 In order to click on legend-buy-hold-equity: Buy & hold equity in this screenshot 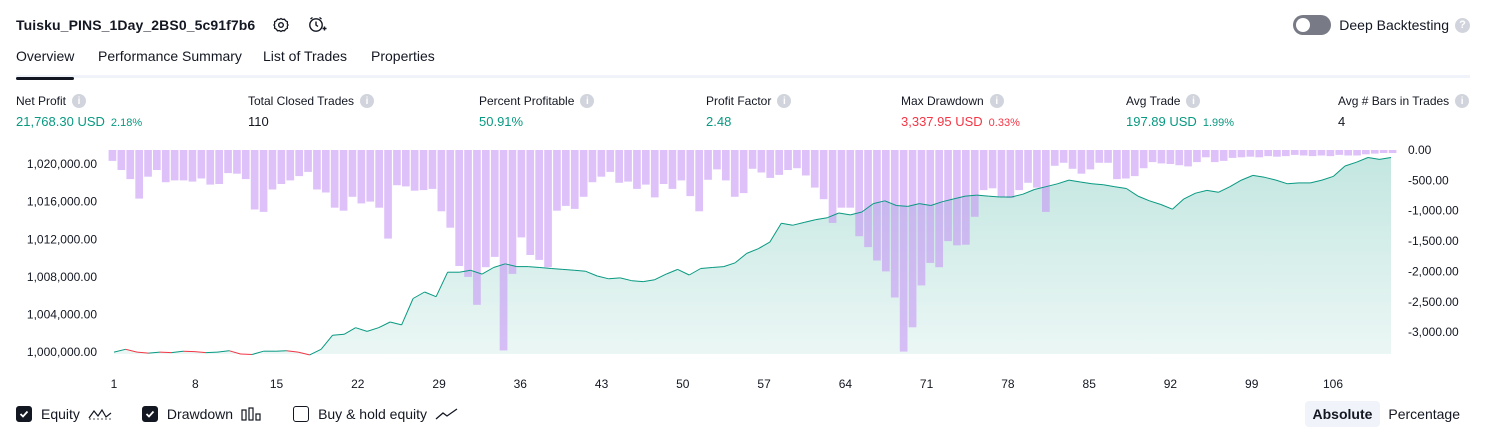, I will do `click(376, 414)`.